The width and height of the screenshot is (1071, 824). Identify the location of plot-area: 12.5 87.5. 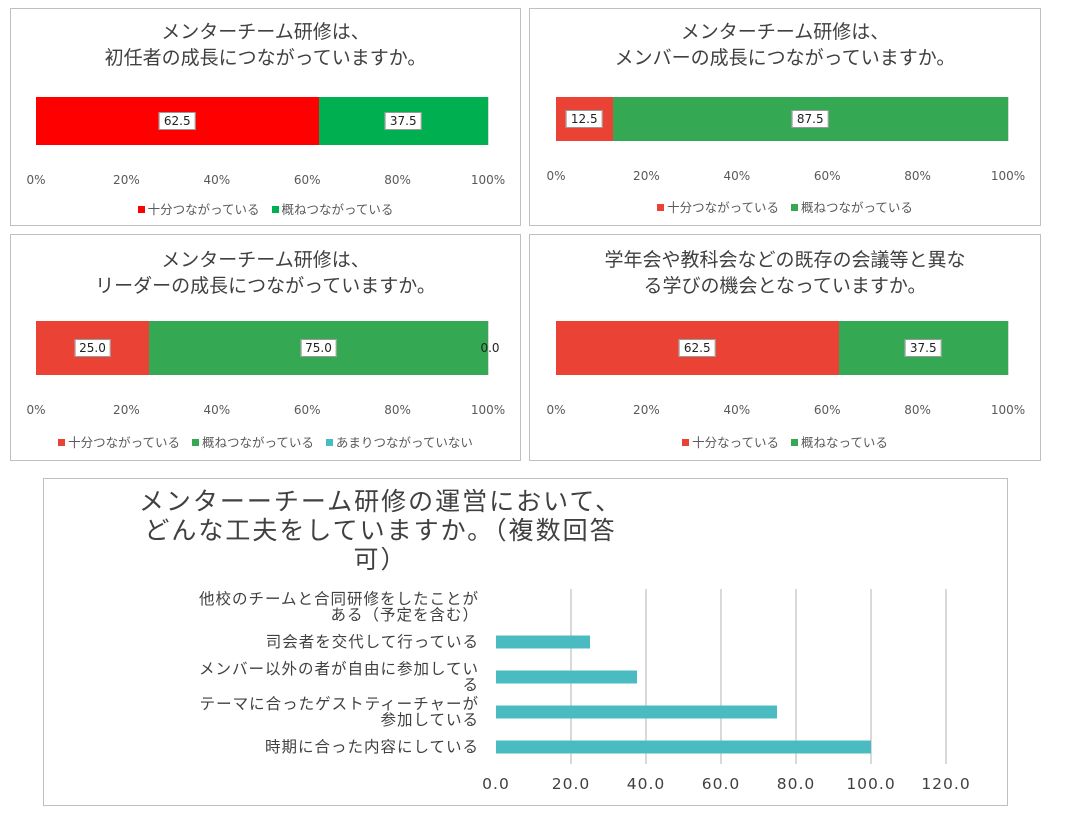
(782, 119).